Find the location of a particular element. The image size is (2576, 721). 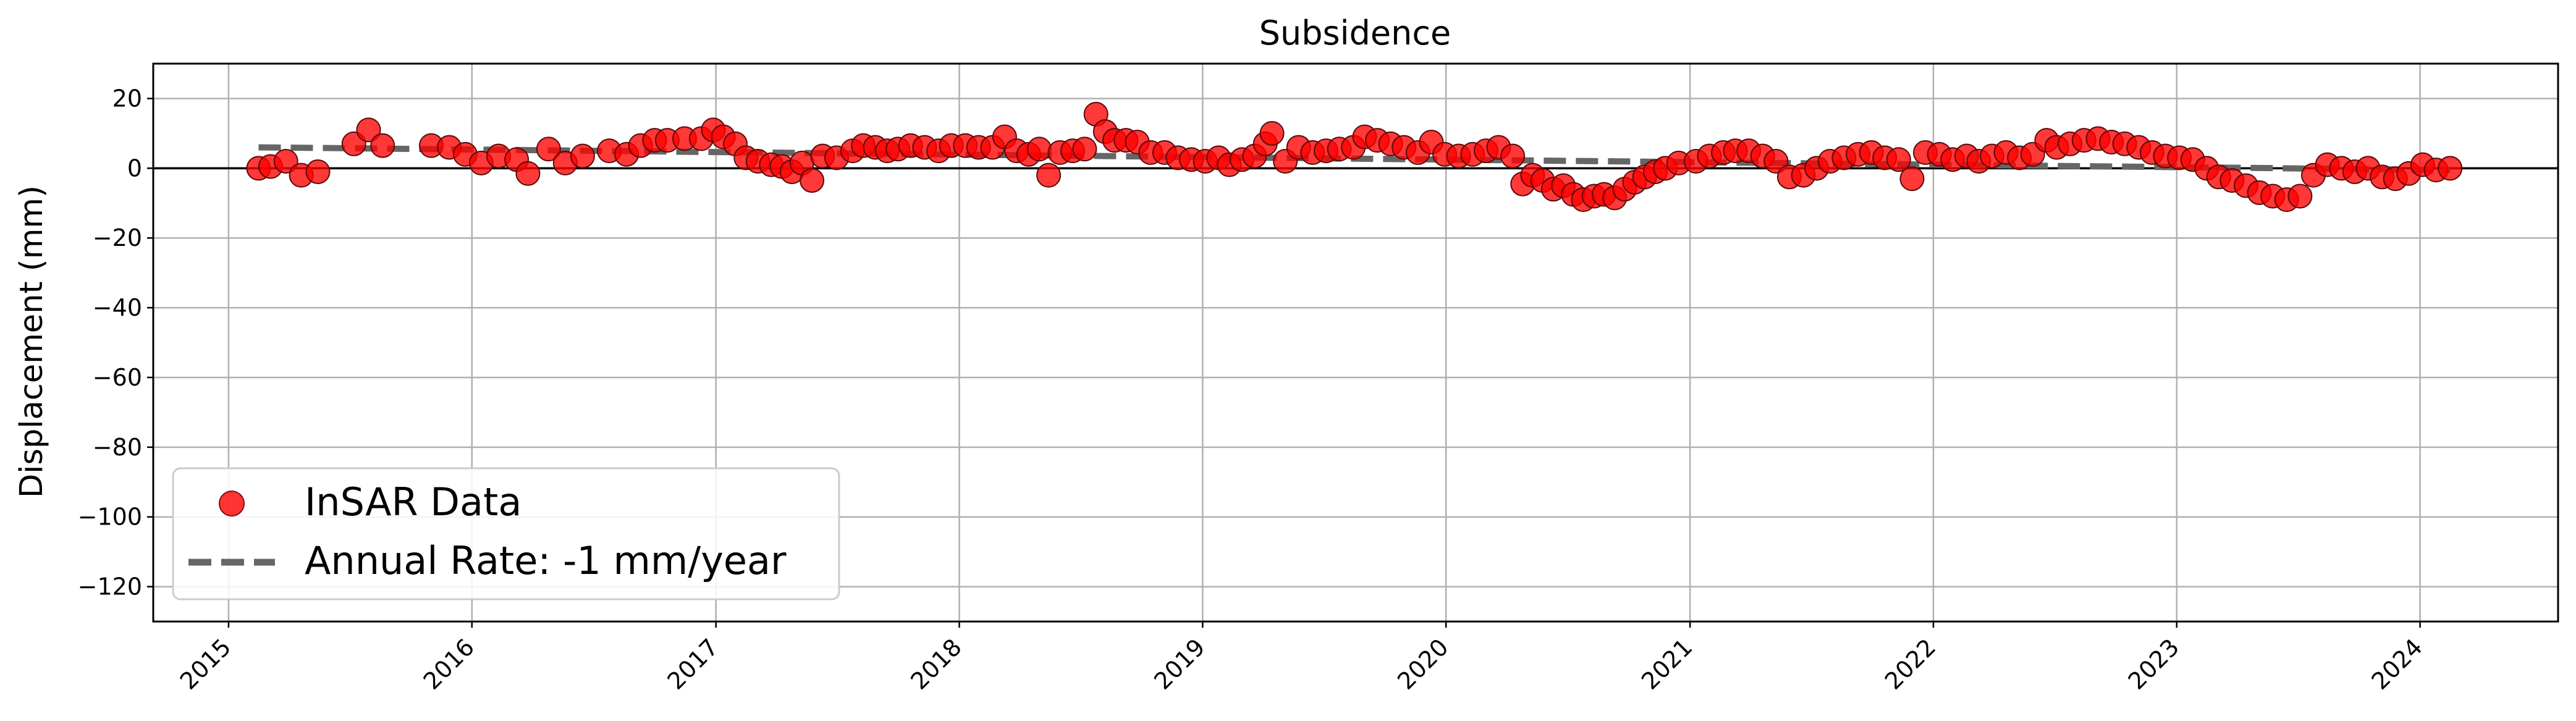

data-points is located at coordinates (1354, 157).